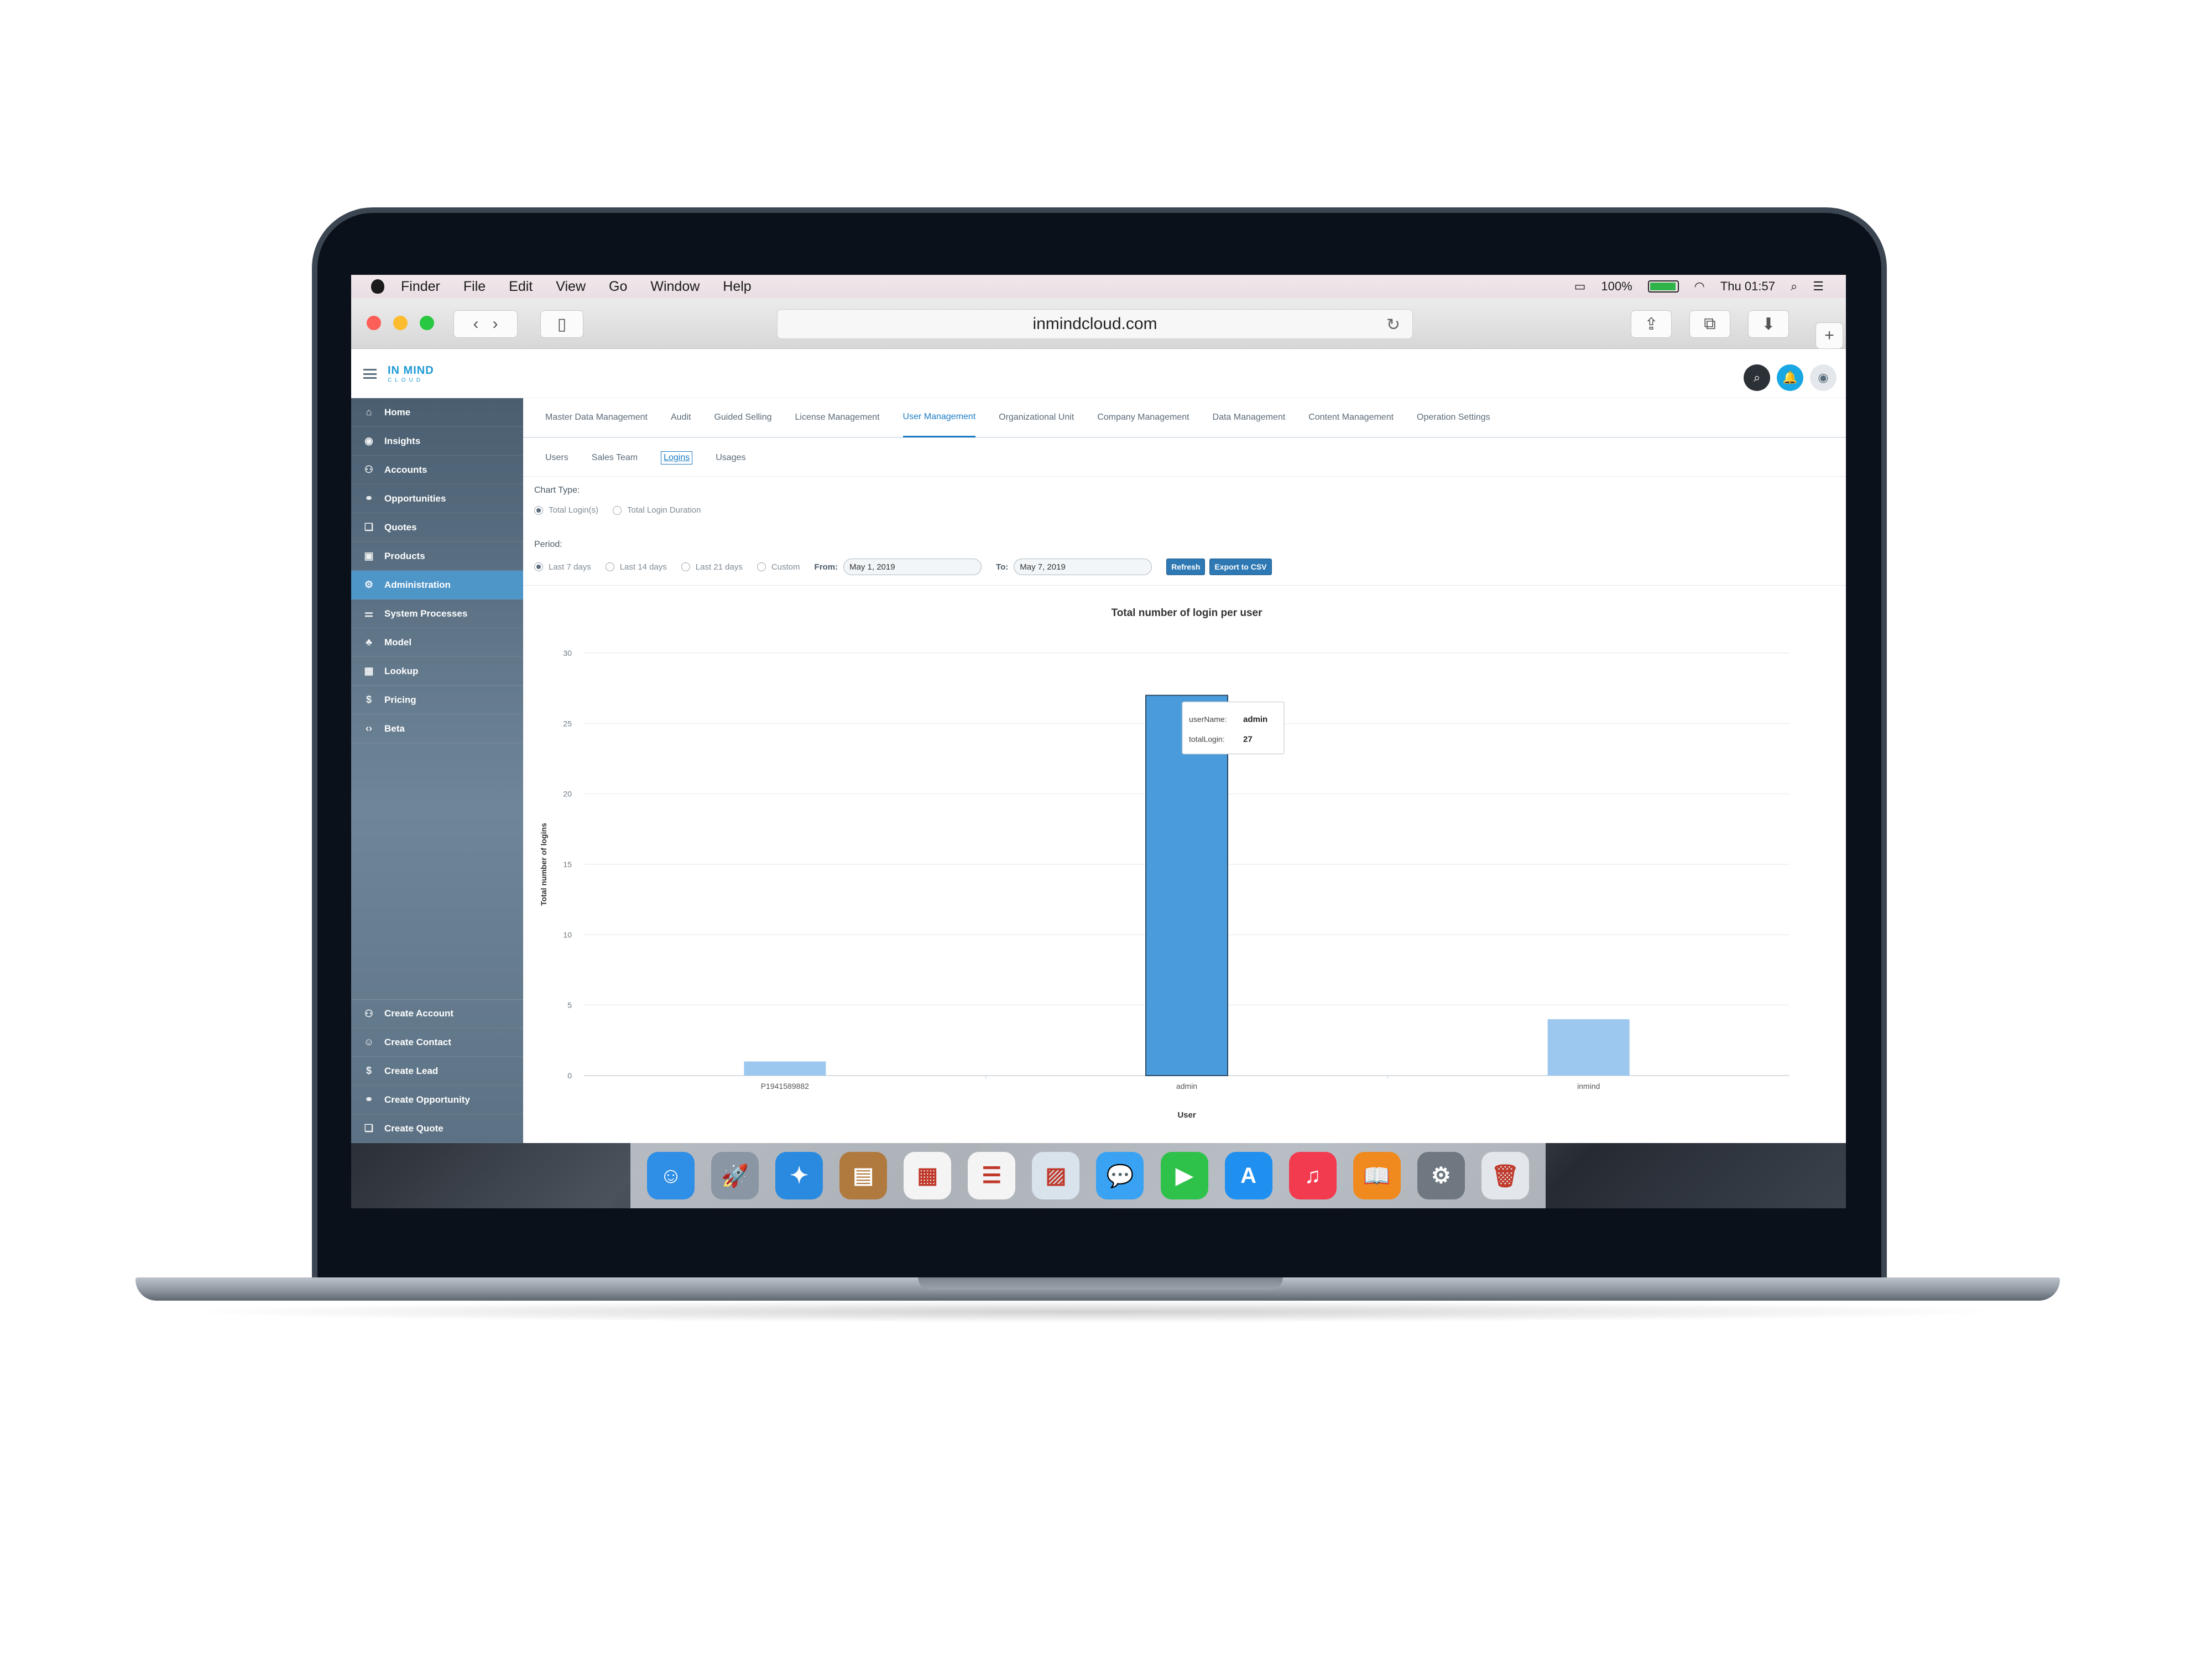 The width and height of the screenshot is (2212, 1659). Describe the element at coordinates (1143, 418) in the screenshot. I see `tab-company-management: Company Management` at that location.